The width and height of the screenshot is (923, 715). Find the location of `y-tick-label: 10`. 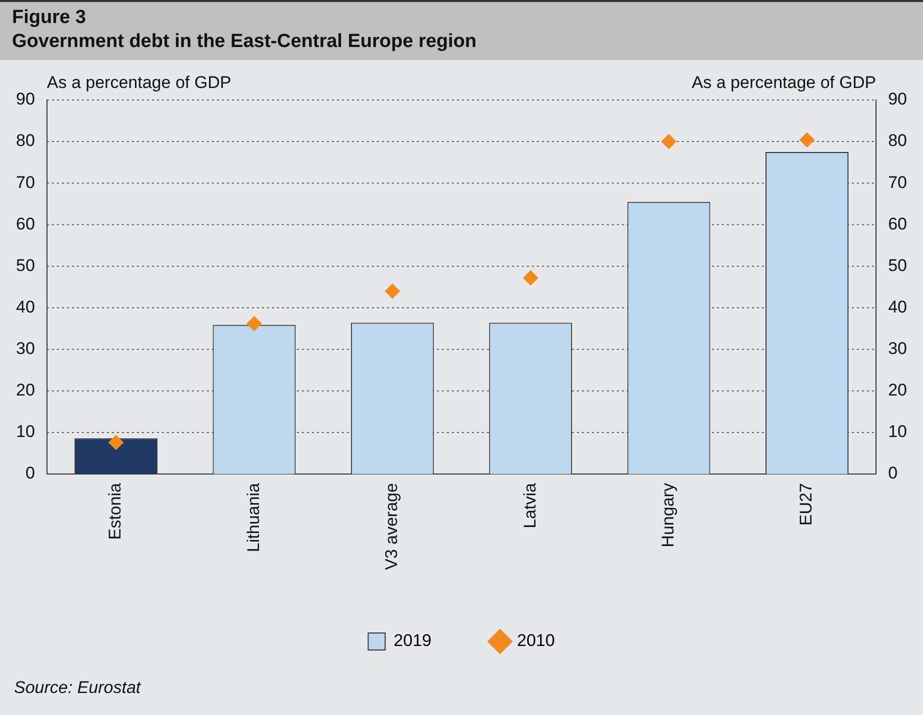

y-tick-label: 10 is located at coordinates (25, 432).